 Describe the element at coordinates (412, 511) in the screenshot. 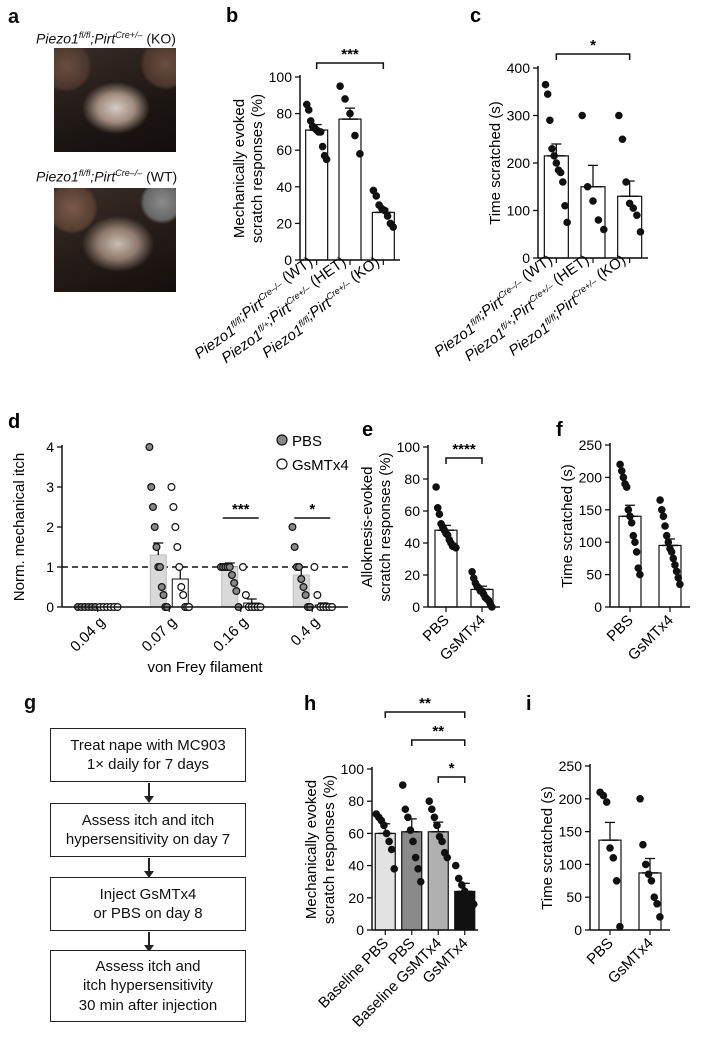

I see `y-tick-label: 60` at that location.